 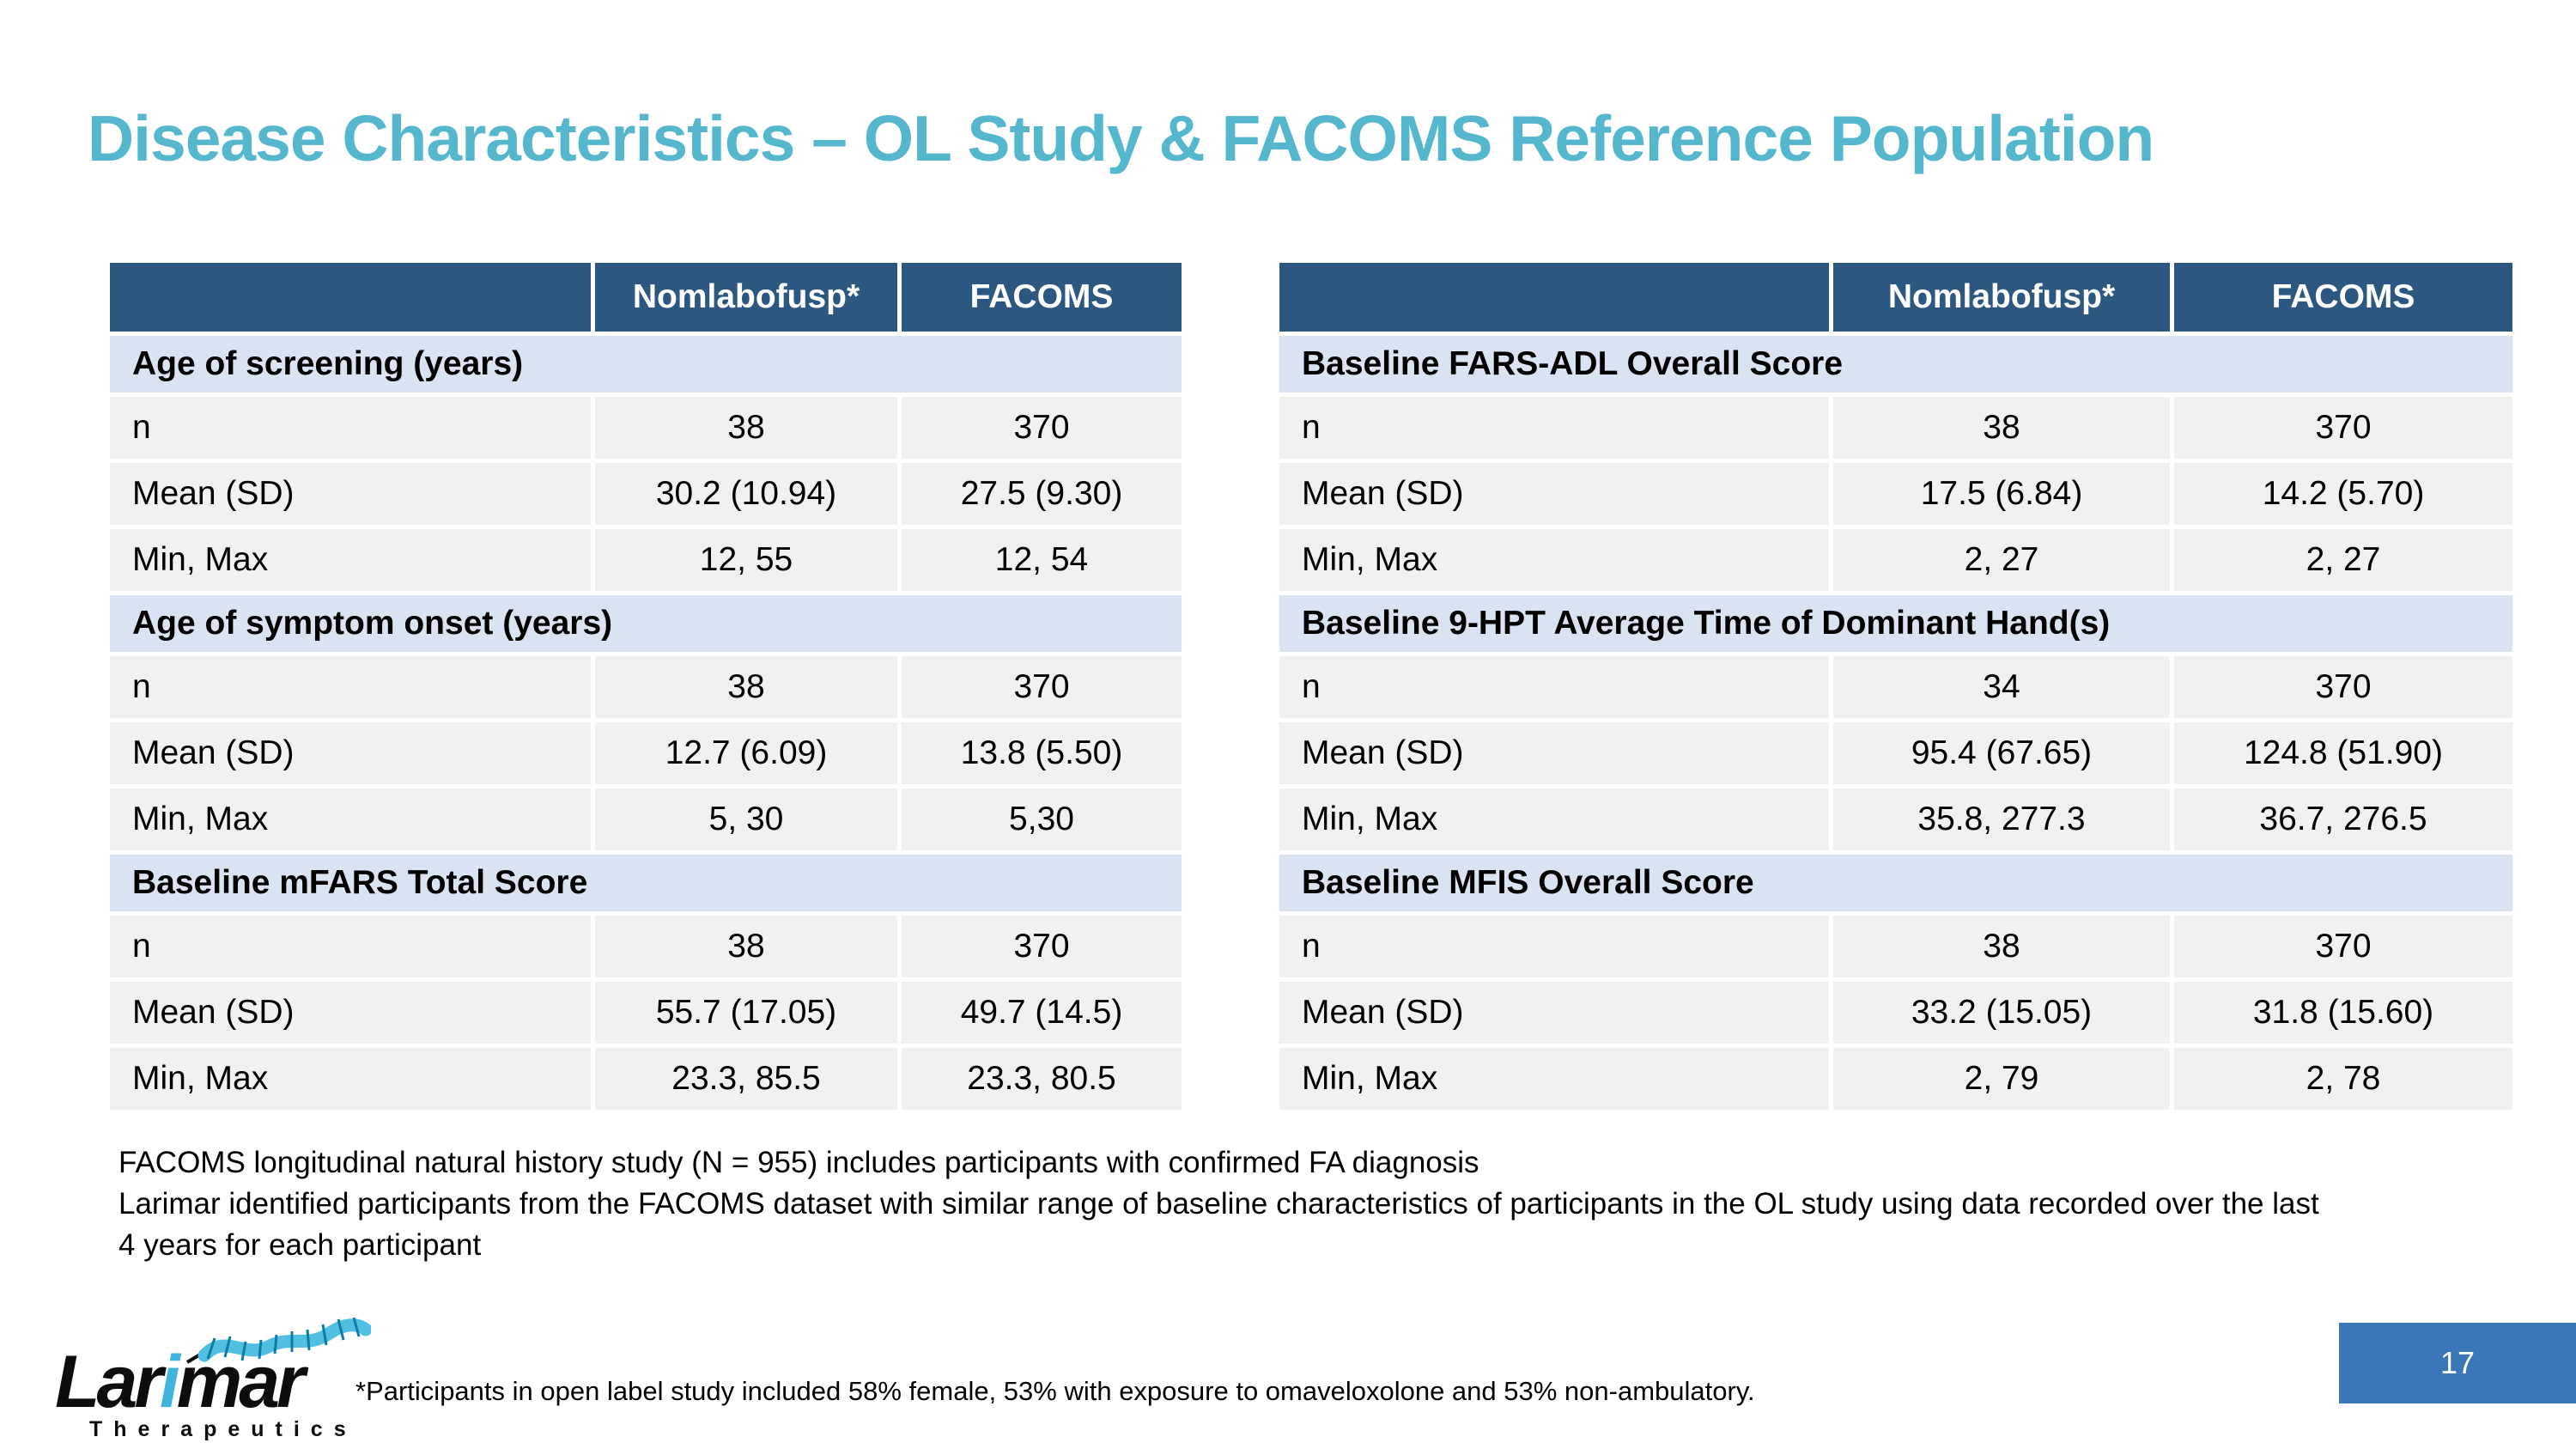 What do you see at coordinates (646, 883) in the screenshot?
I see `section-header-row: Baseline mFARS Total Score` at bounding box center [646, 883].